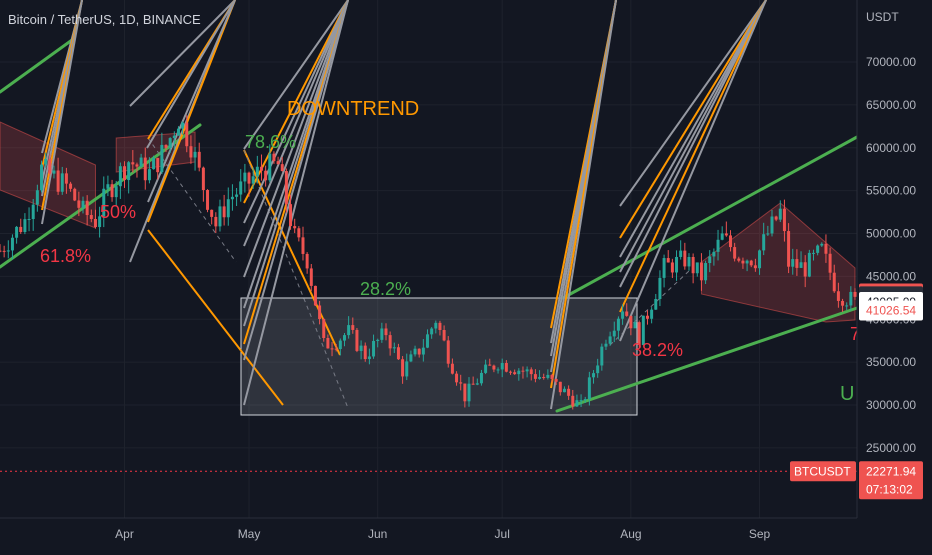 This screenshot has height=555, width=932. What do you see at coordinates (891, 191) in the screenshot?
I see `y-tick-label: 55000.00` at bounding box center [891, 191].